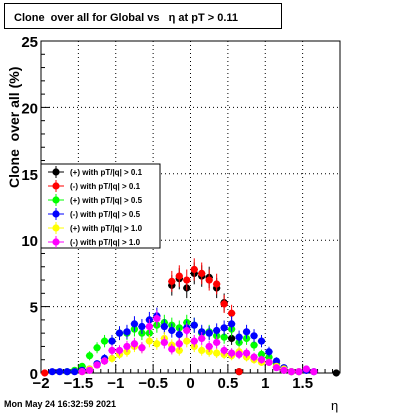 The height and width of the screenshot is (414, 400). Describe the element at coordinates (106, 200) in the screenshot. I see `legend-entry: (+) with pT/|q| > 0.5` at that location.